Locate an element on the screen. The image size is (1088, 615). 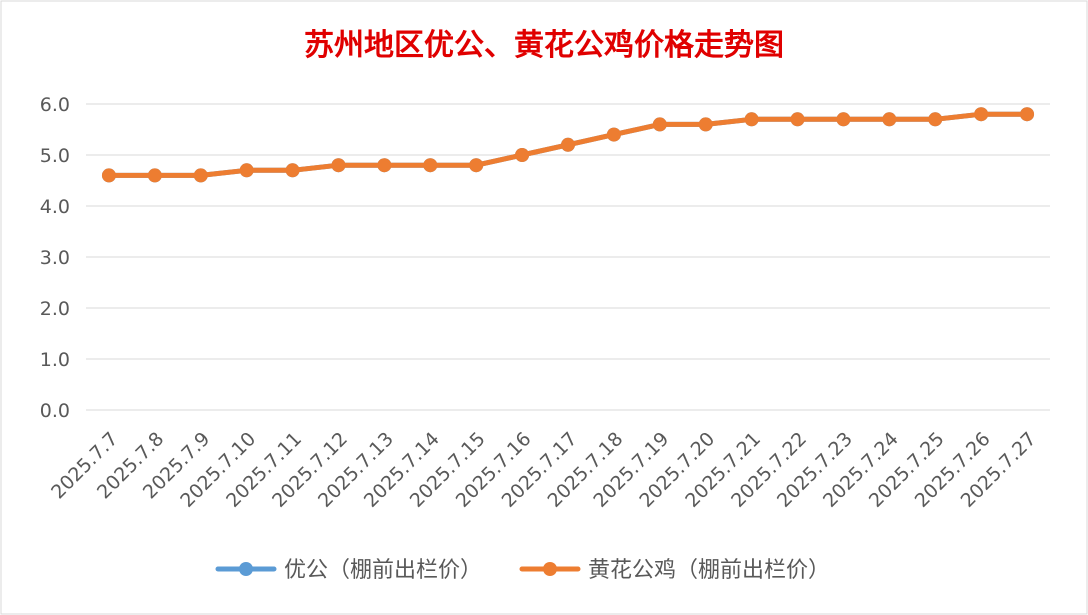
y-tick-label: 6.0 is located at coordinates (55, 105).